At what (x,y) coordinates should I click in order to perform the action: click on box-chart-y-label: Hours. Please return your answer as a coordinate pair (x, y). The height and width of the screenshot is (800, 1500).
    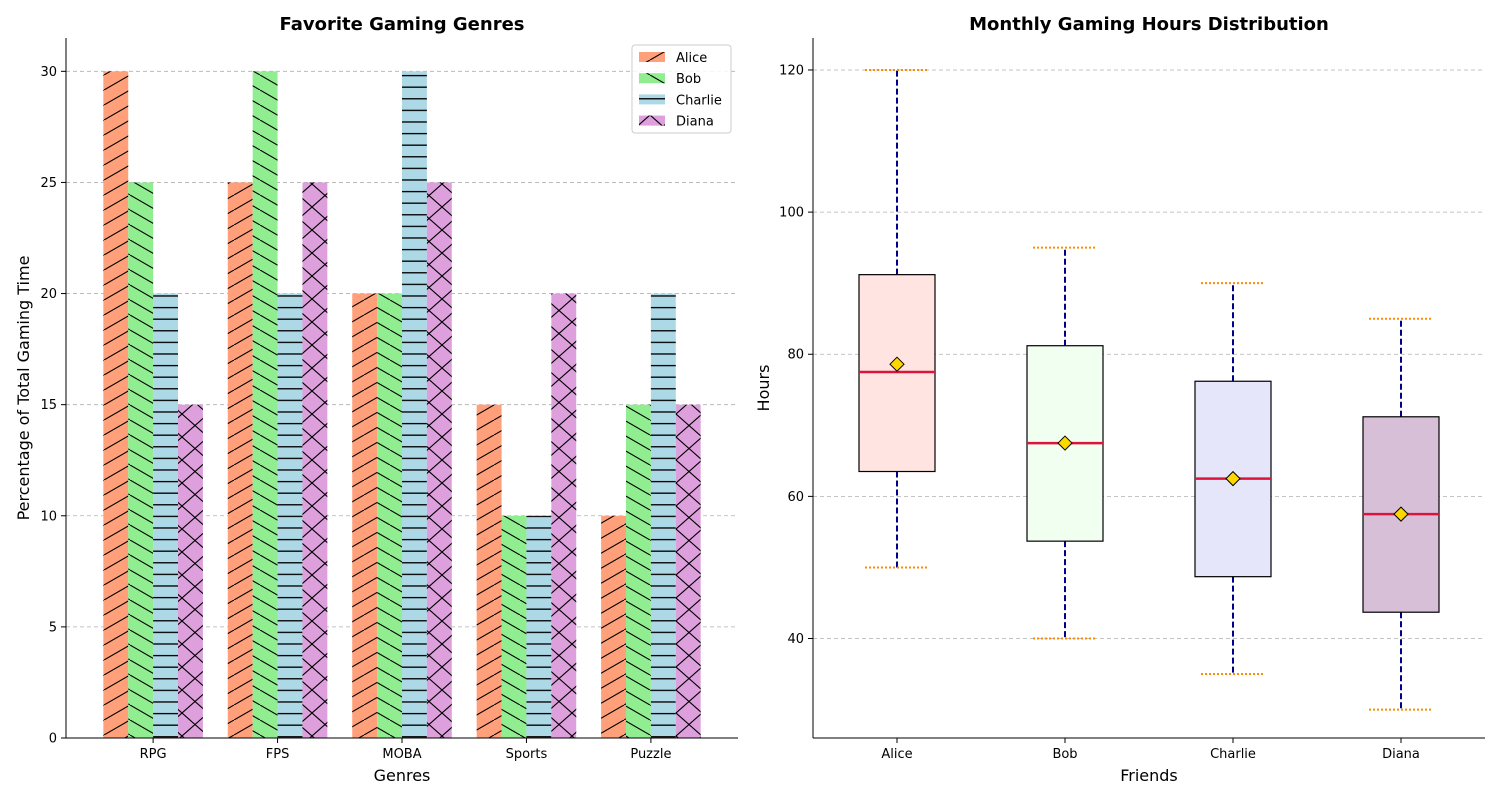
    Looking at the image, I should click on (763, 388).